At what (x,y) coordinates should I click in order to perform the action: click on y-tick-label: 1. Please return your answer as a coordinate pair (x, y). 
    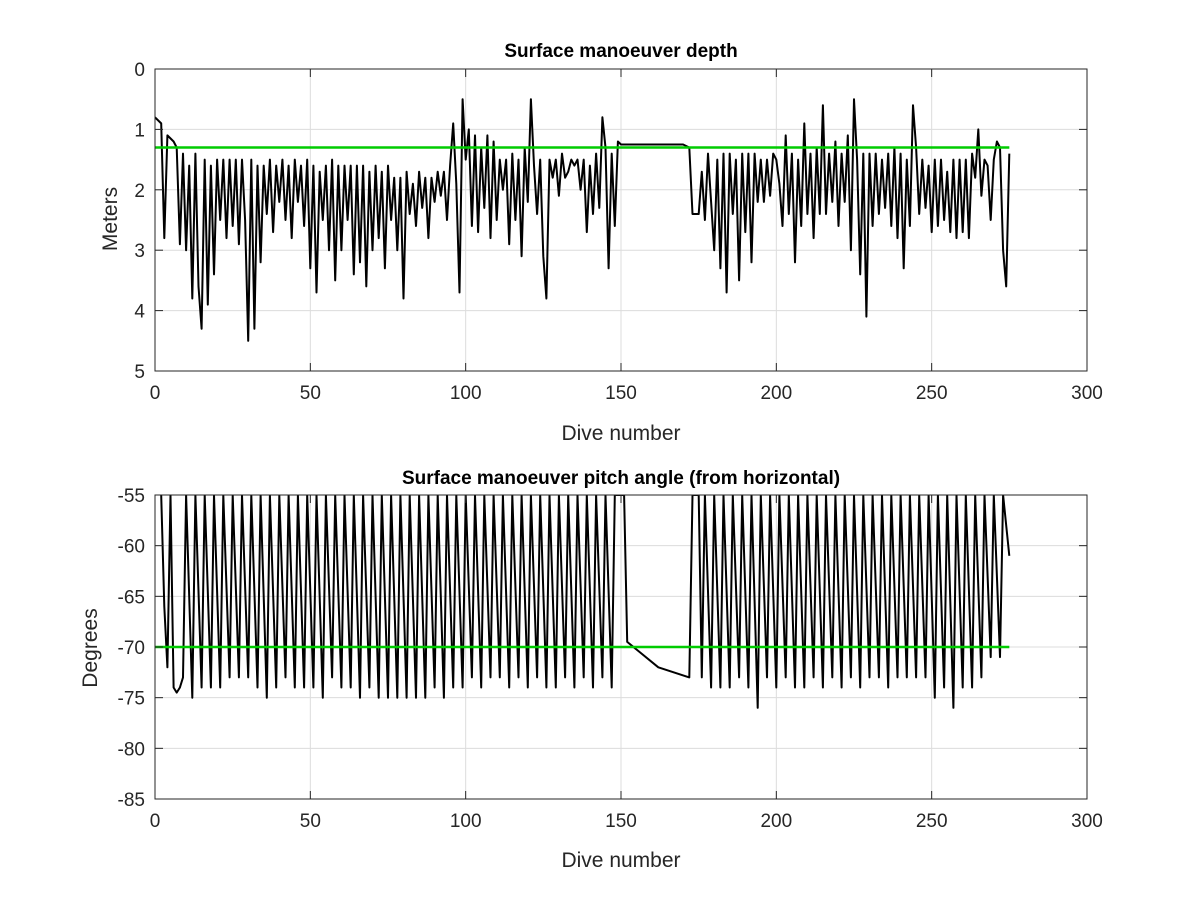
    Looking at the image, I should click on (139, 130).